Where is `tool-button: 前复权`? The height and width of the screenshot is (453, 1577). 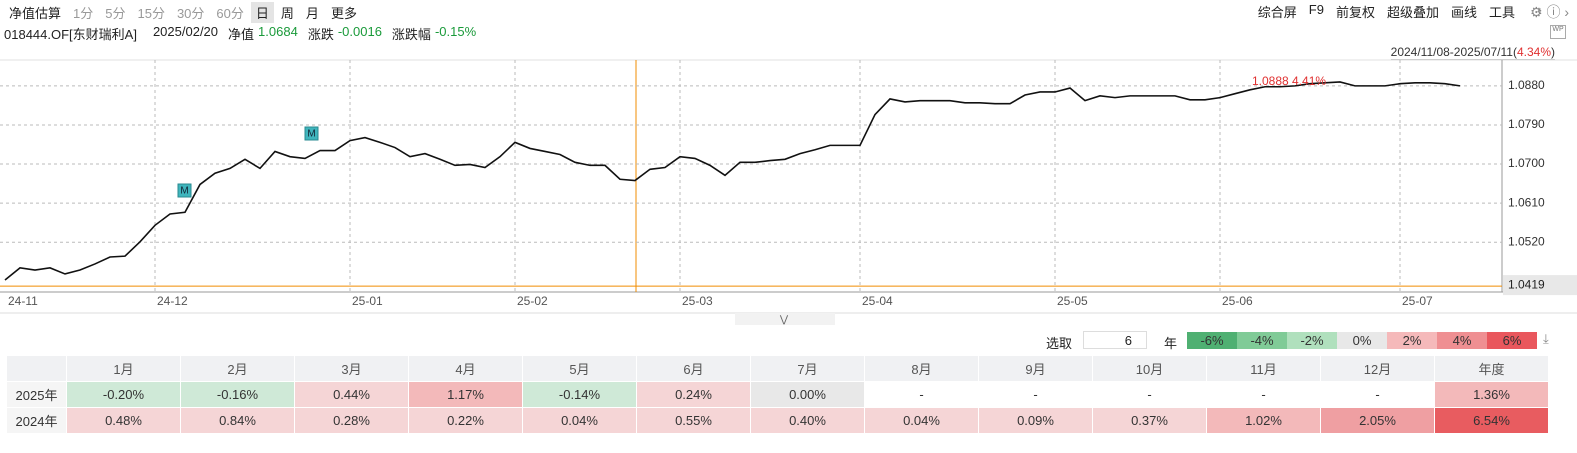 tool-button: 前复权 is located at coordinates (1355, 12).